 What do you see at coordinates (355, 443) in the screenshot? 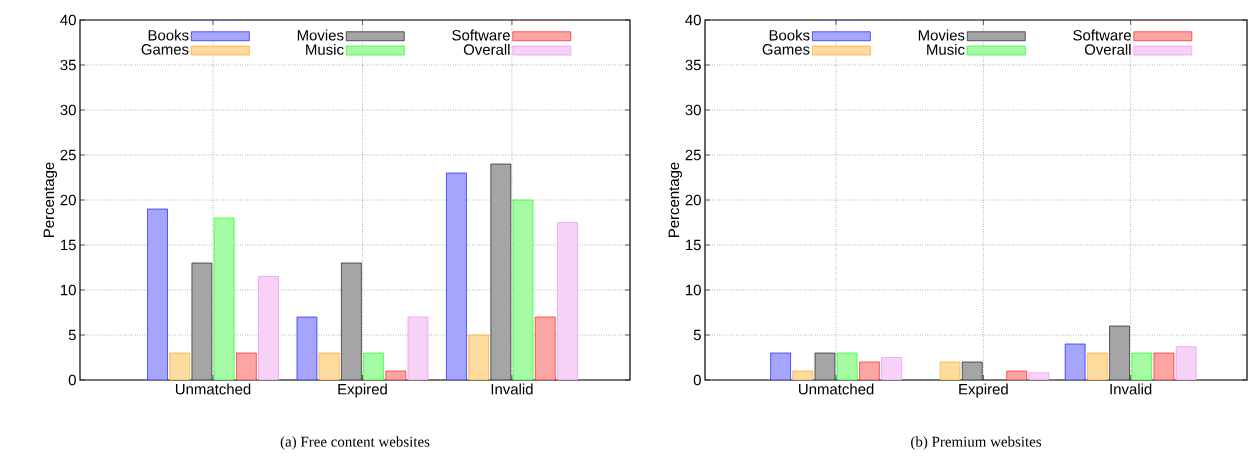
I see `text: (a) Free content websites` at bounding box center [355, 443].